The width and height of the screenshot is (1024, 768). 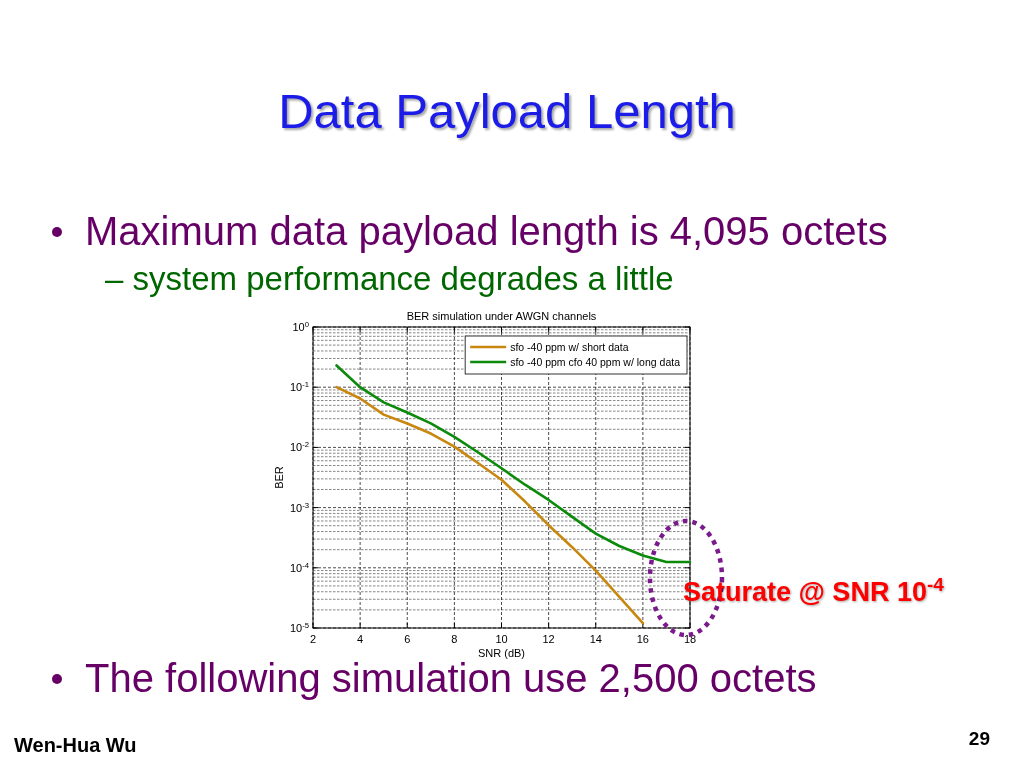 I want to click on x-tick-label: 16, so click(x=642, y=639).